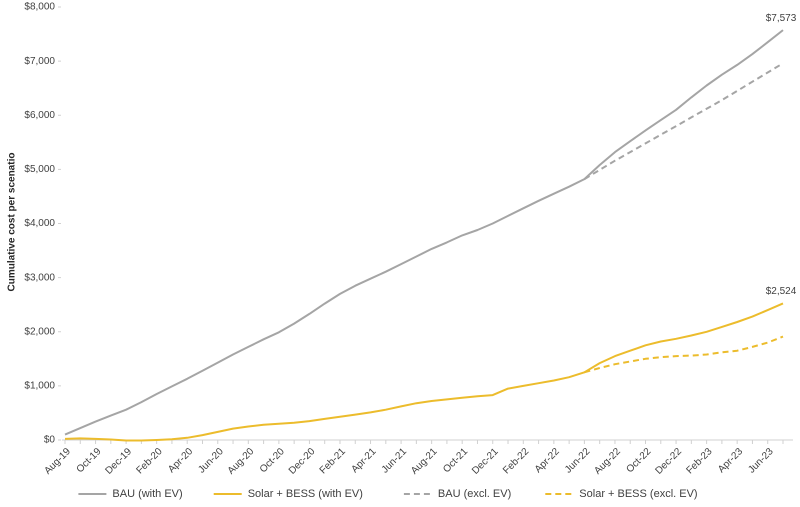 The height and width of the screenshot is (507, 800). I want to click on x-tick-label: Oct-21, so click(455, 460).